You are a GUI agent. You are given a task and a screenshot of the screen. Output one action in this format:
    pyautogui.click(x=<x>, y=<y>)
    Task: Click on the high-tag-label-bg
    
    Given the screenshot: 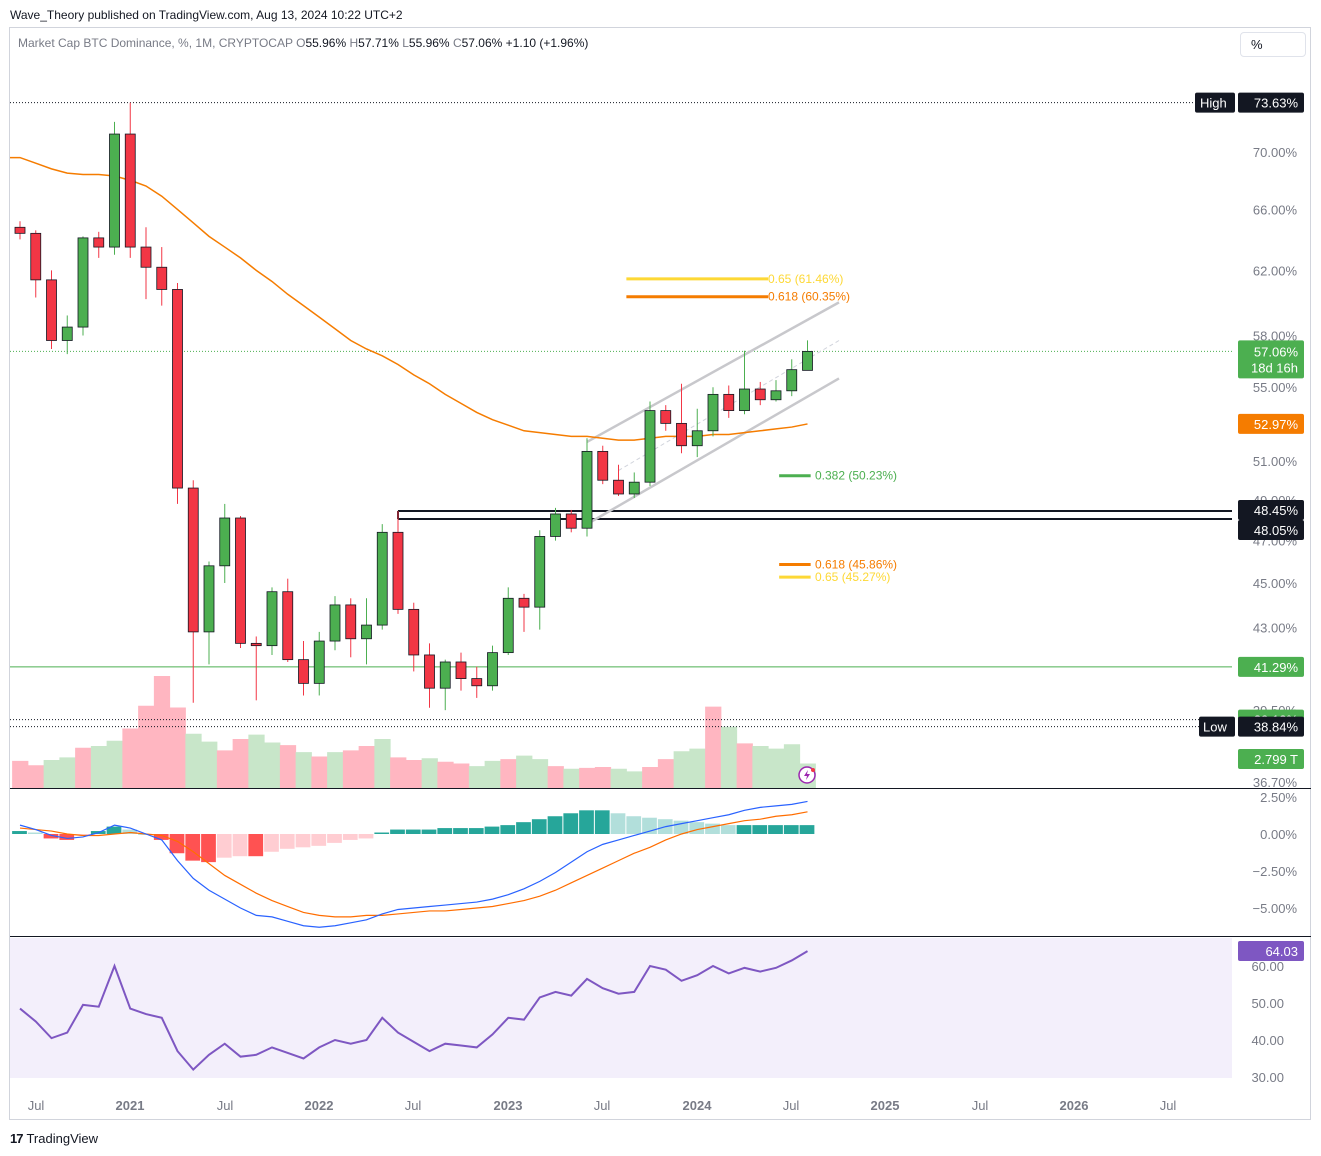 What is the action you would take?
    pyautogui.click(x=1215, y=102)
    